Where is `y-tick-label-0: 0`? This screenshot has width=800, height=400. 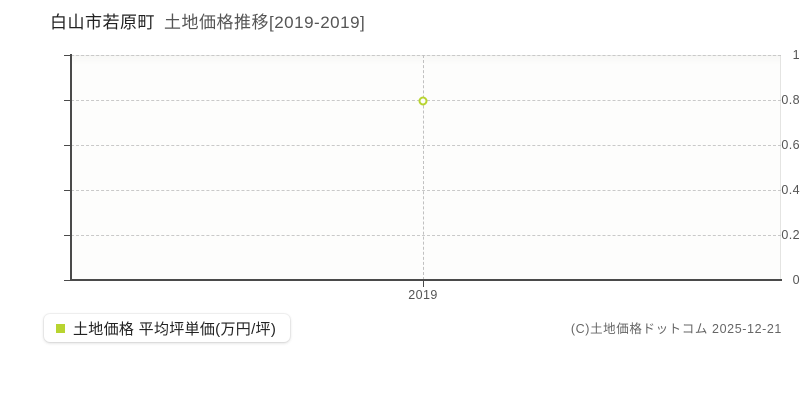 y-tick-label-0: 0 is located at coordinates (796, 280).